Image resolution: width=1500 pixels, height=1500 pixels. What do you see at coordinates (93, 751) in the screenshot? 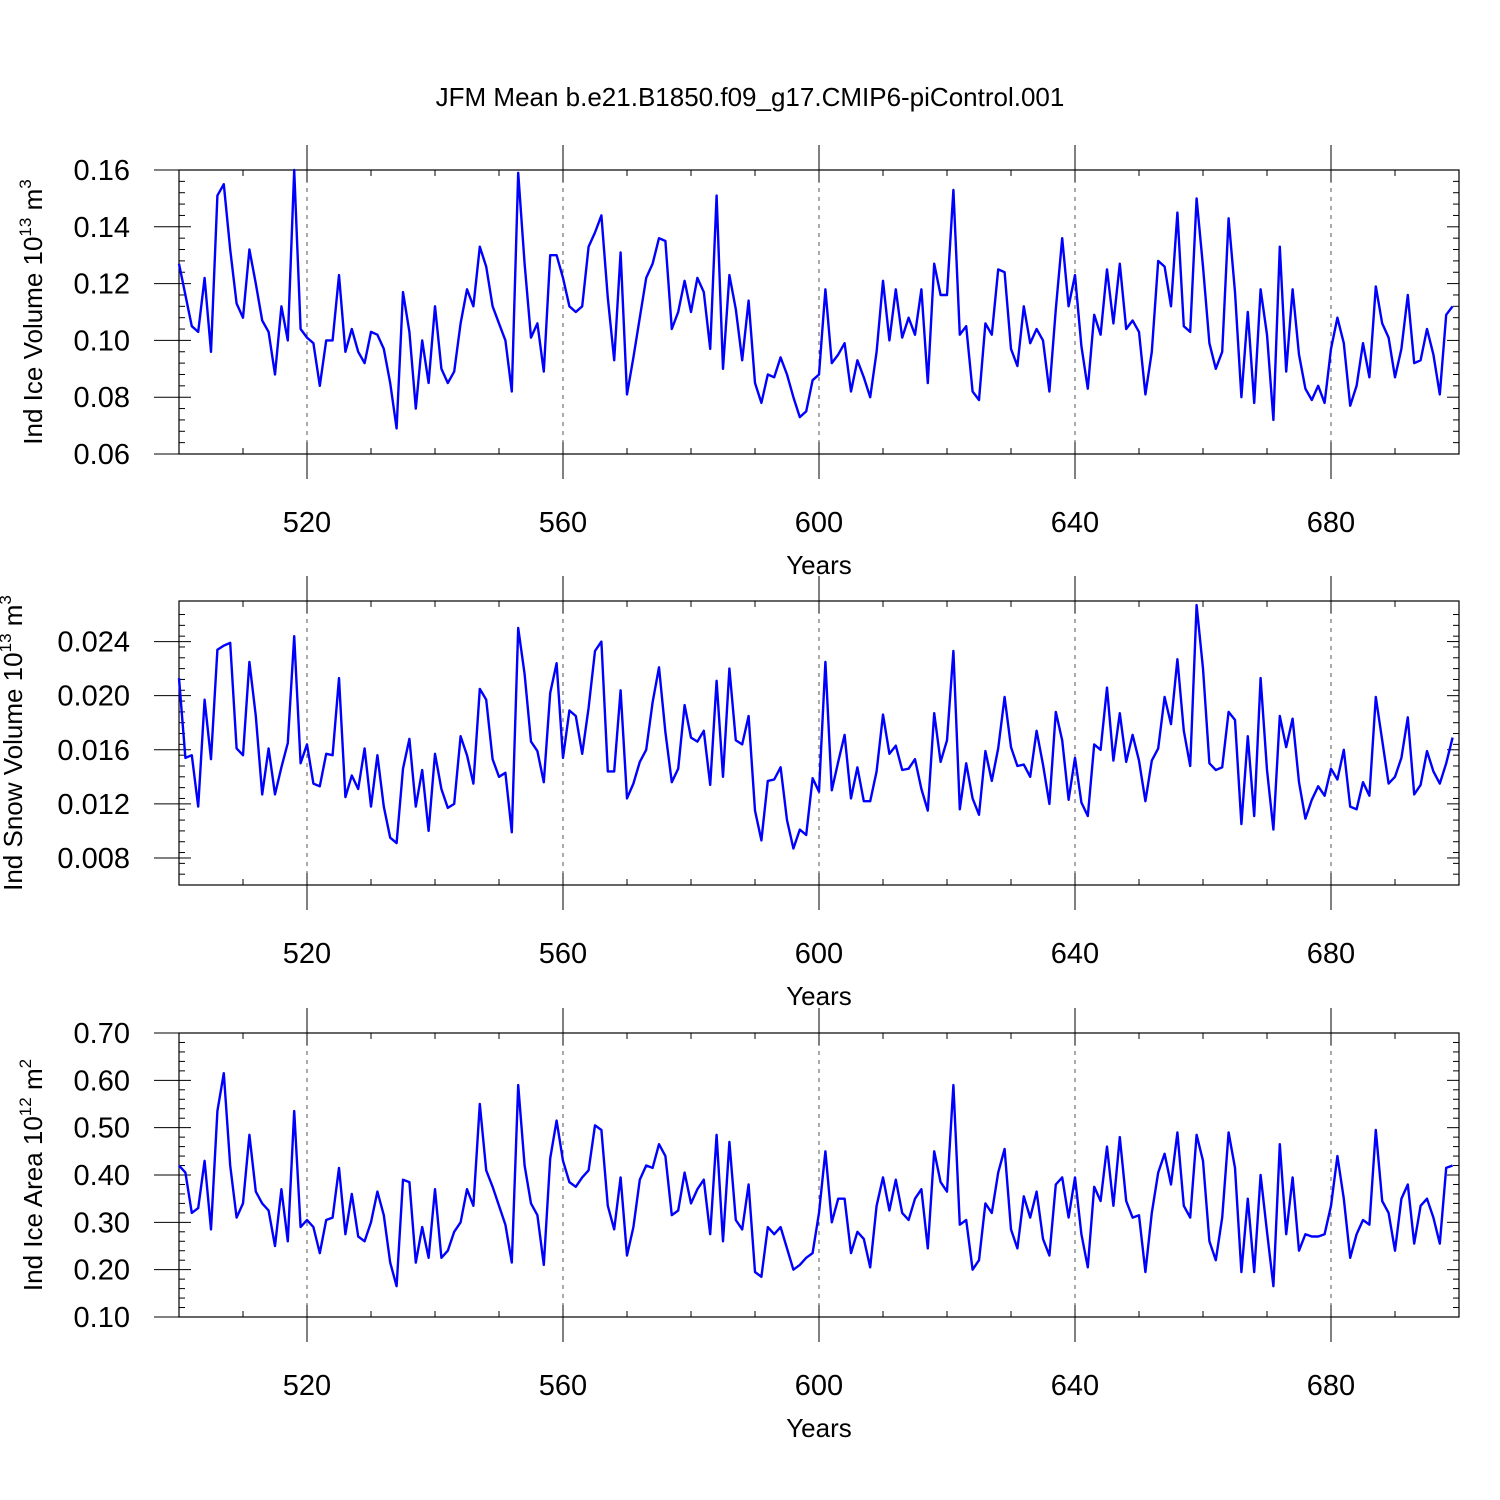
I see `y-tick-label: 0.016` at bounding box center [93, 751].